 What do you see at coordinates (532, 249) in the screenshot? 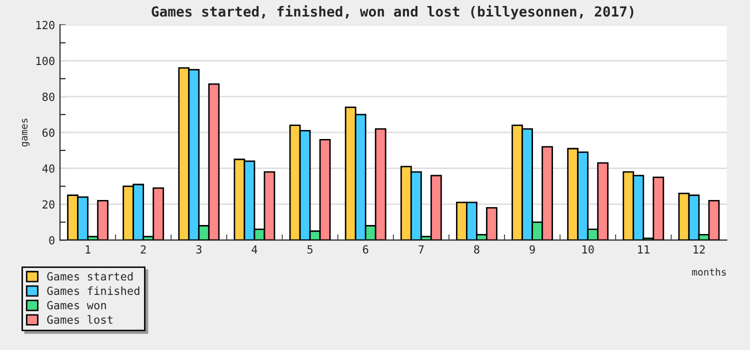
I see `x-tick-label: 9` at bounding box center [532, 249].